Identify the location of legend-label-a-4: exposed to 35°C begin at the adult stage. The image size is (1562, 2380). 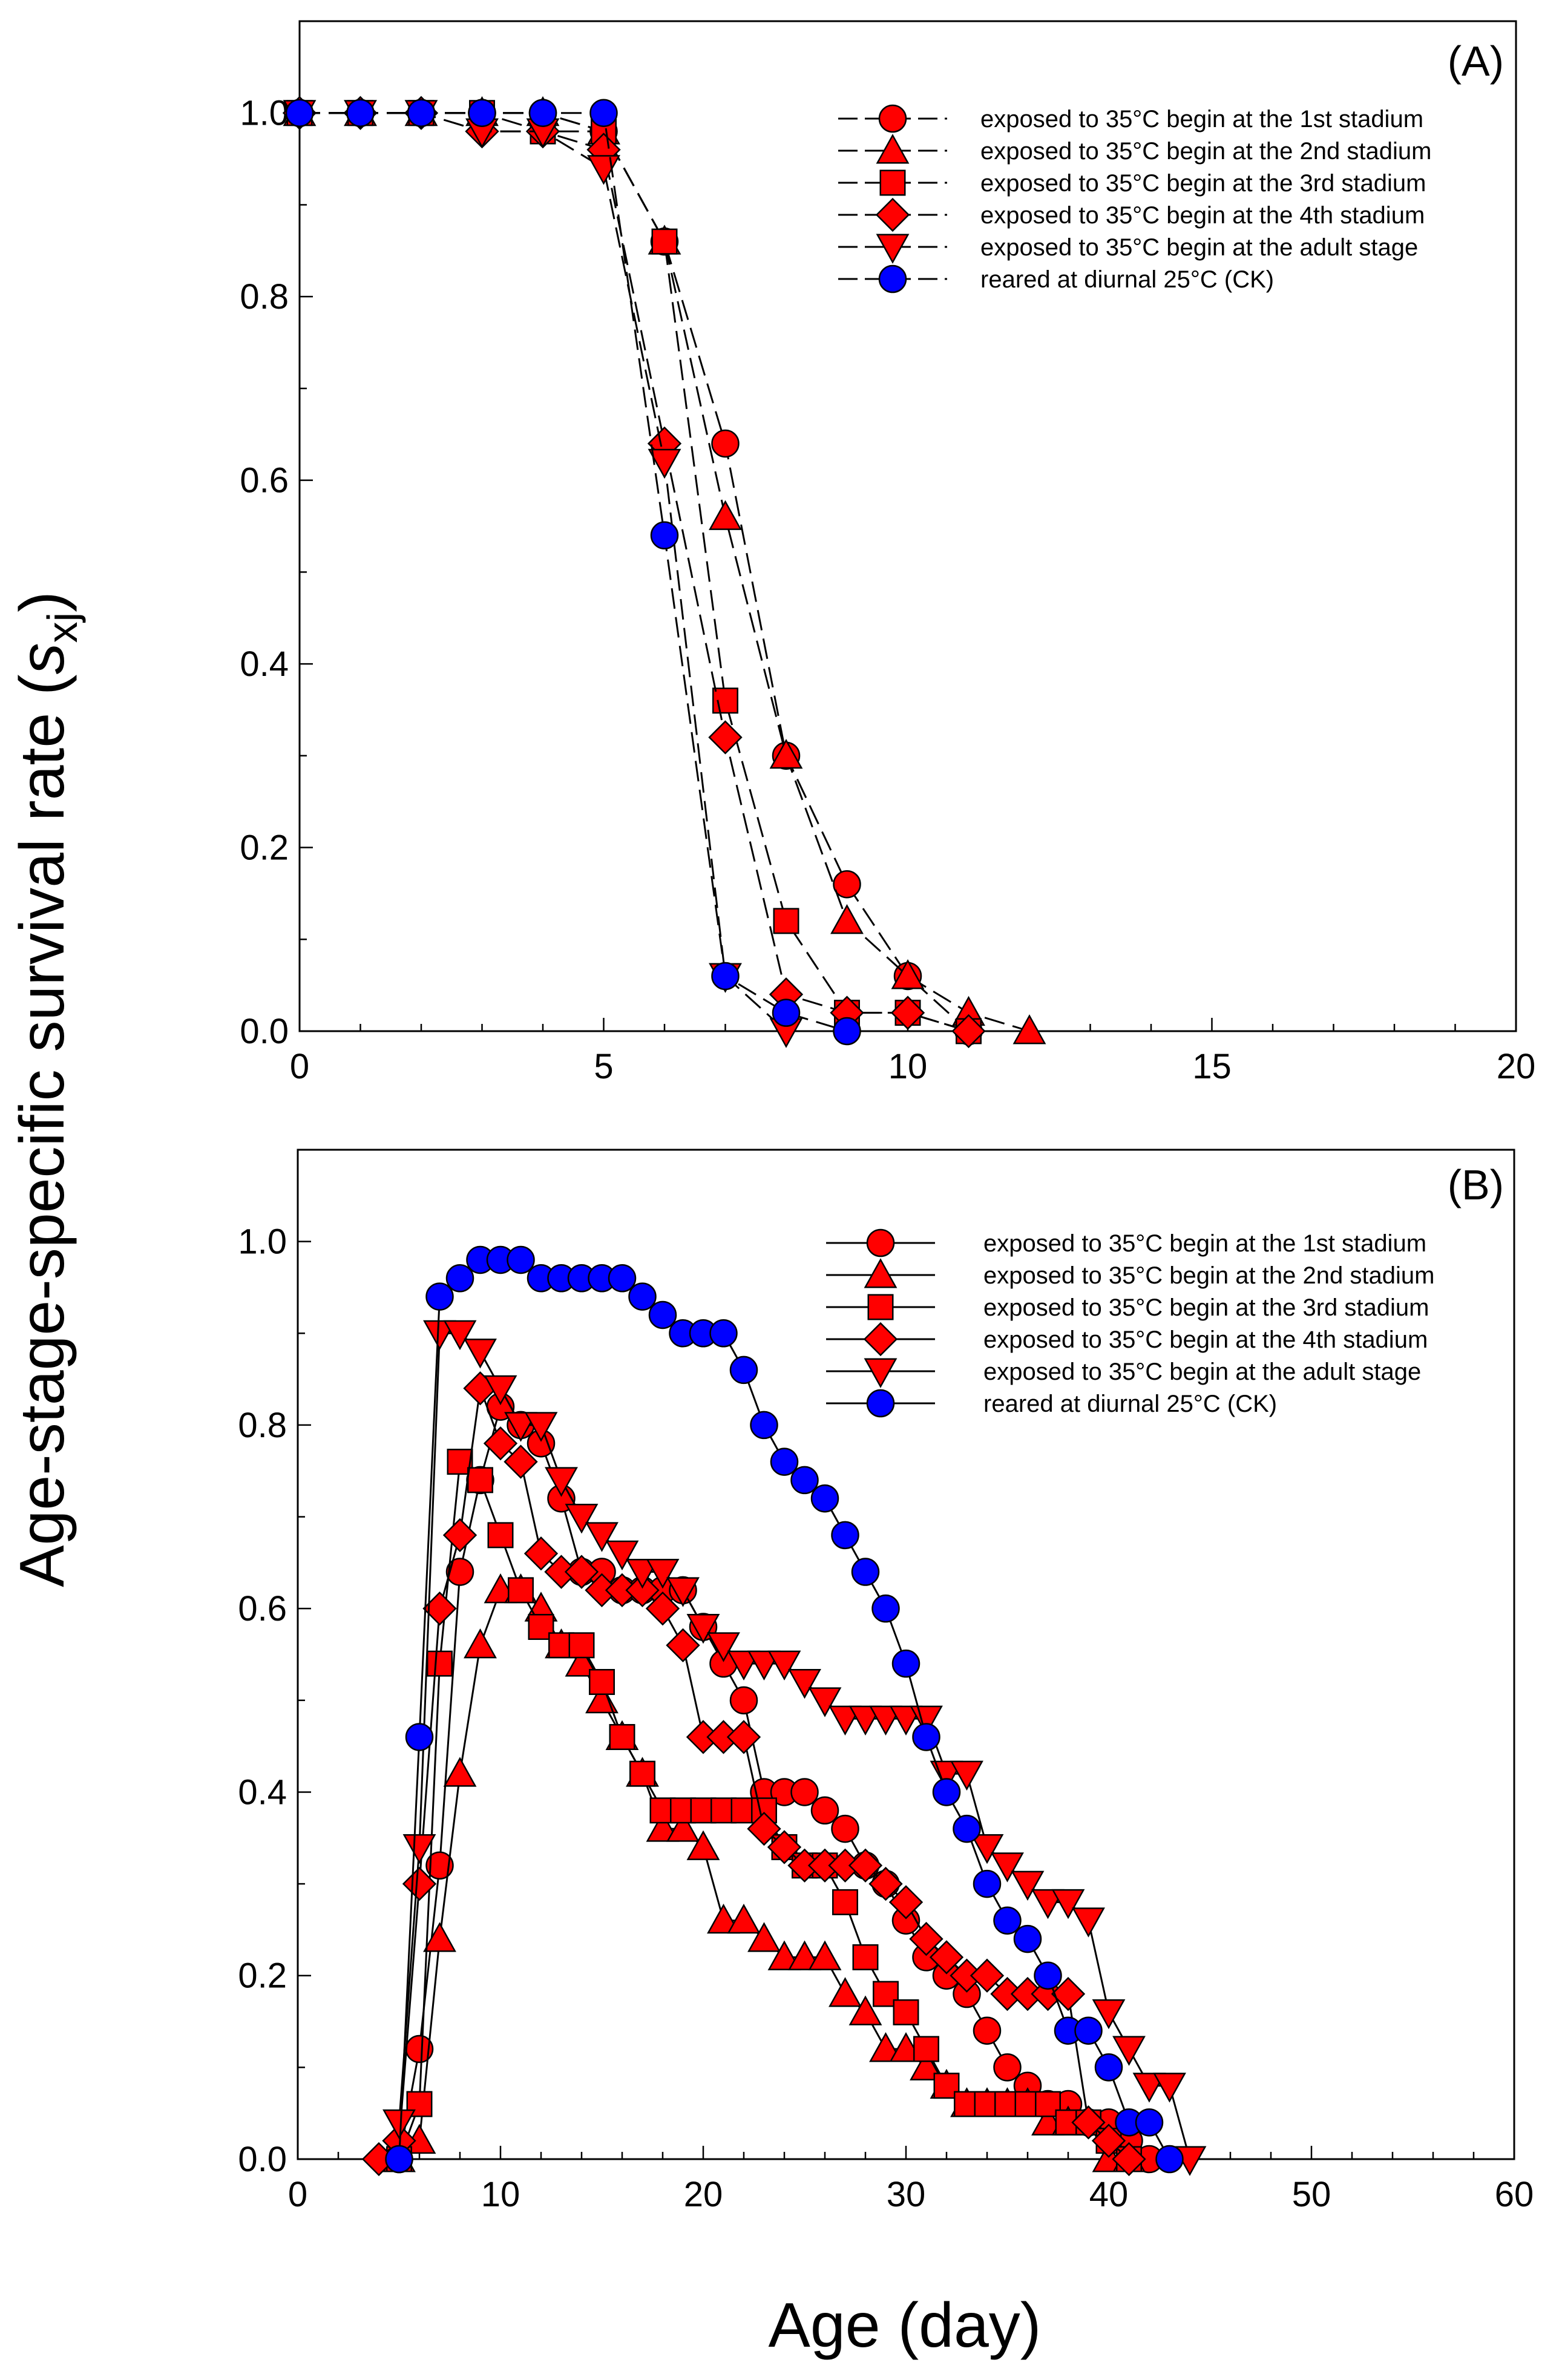
(1199, 247).